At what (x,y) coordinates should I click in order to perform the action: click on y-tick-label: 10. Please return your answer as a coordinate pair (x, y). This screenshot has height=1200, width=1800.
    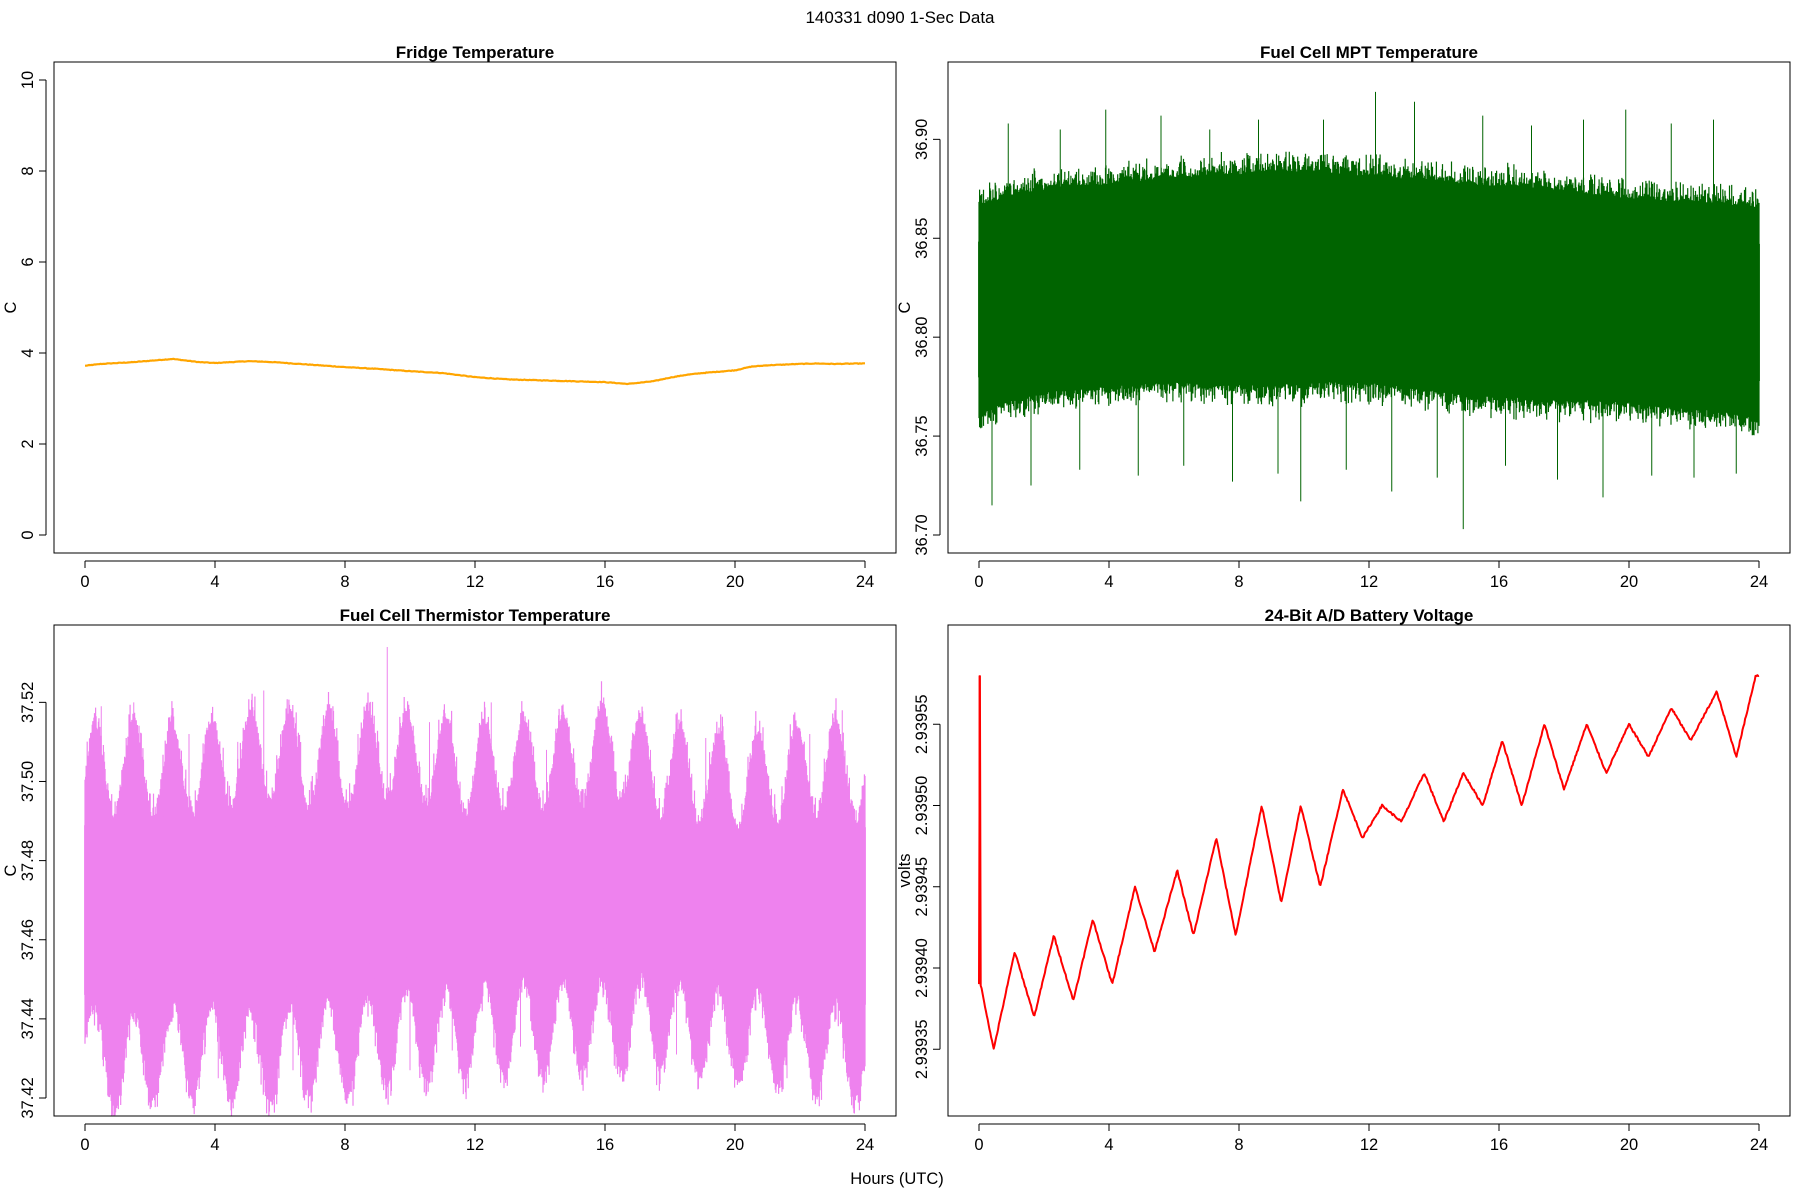
    Looking at the image, I should click on (28, 80).